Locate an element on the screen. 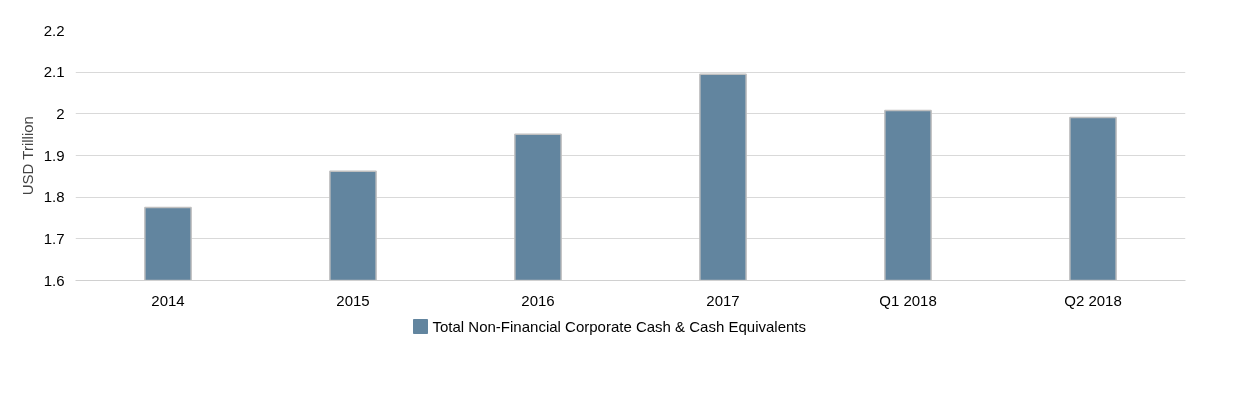 The width and height of the screenshot is (1250, 412). y-tick-label: 2 is located at coordinates (60, 113).